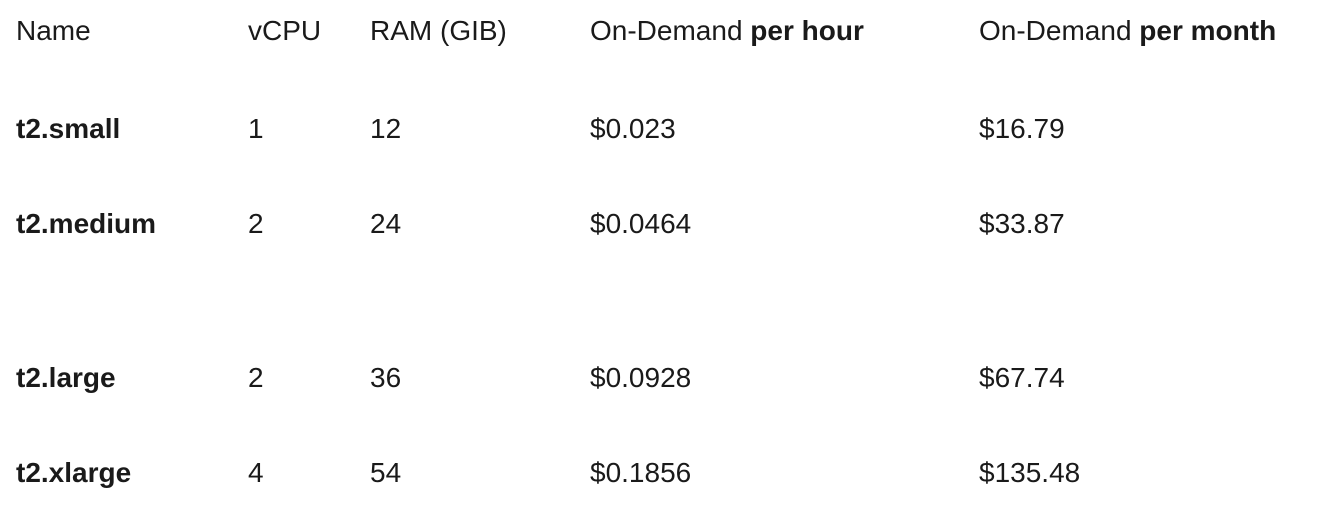 This screenshot has width=1331, height=530. Describe the element at coordinates (1022, 377) in the screenshot. I see `table-row-per-month: $67.74` at that location.